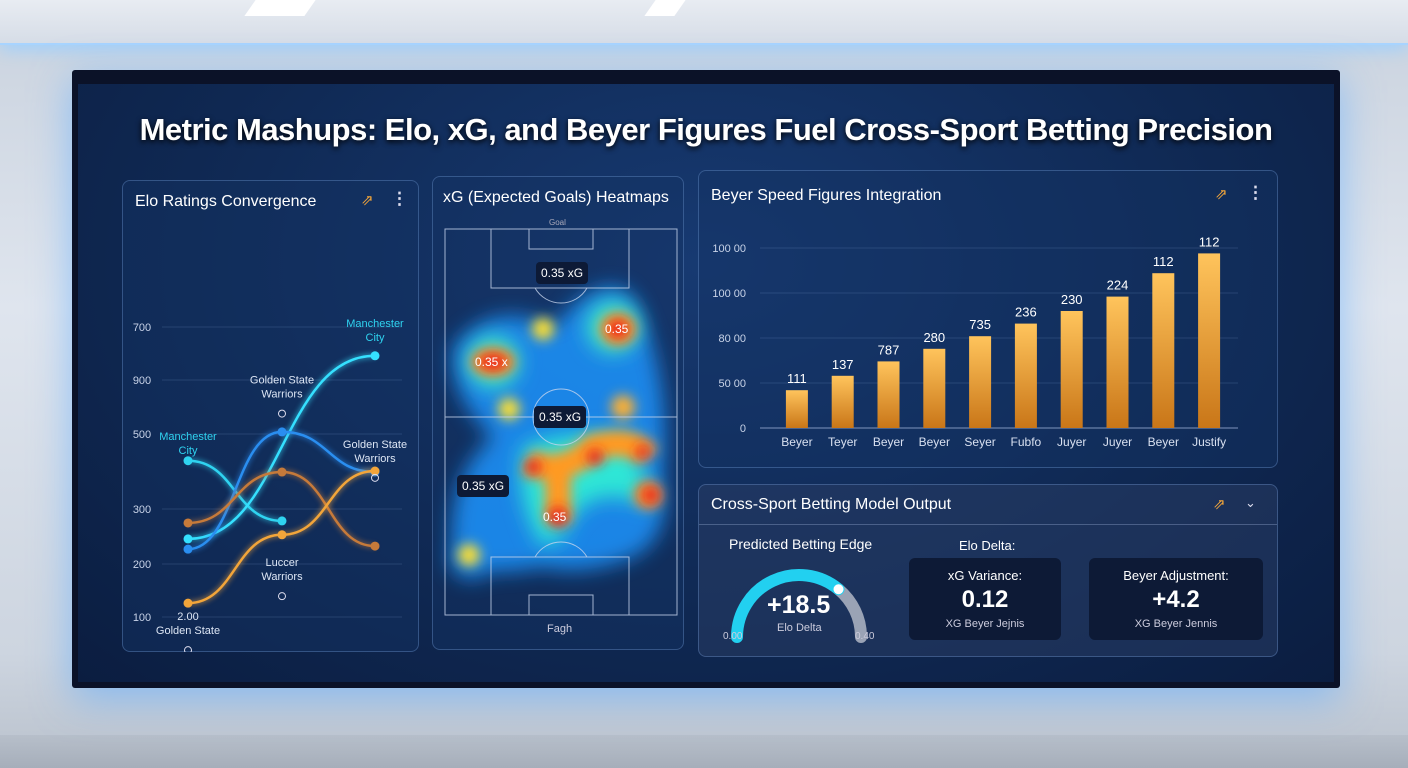  What do you see at coordinates (729, 294) in the screenshot?
I see `y-tick-label: 100 00` at bounding box center [729, 294].